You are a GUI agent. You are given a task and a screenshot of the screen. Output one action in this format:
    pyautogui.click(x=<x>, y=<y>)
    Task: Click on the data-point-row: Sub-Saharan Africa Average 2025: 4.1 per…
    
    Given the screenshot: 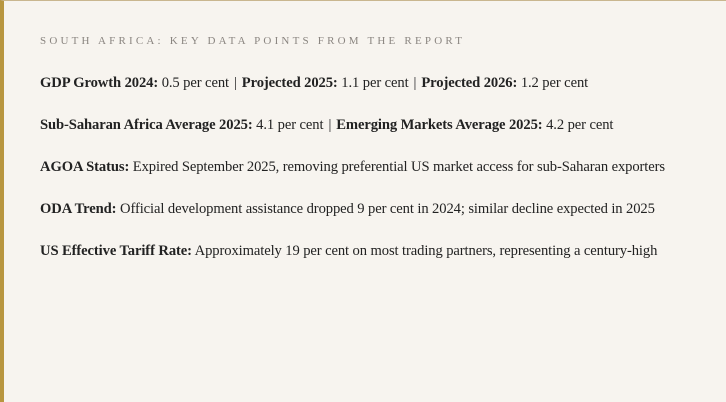 What is the action you would take?
    pyautogui.click(x=364, y=125)
    